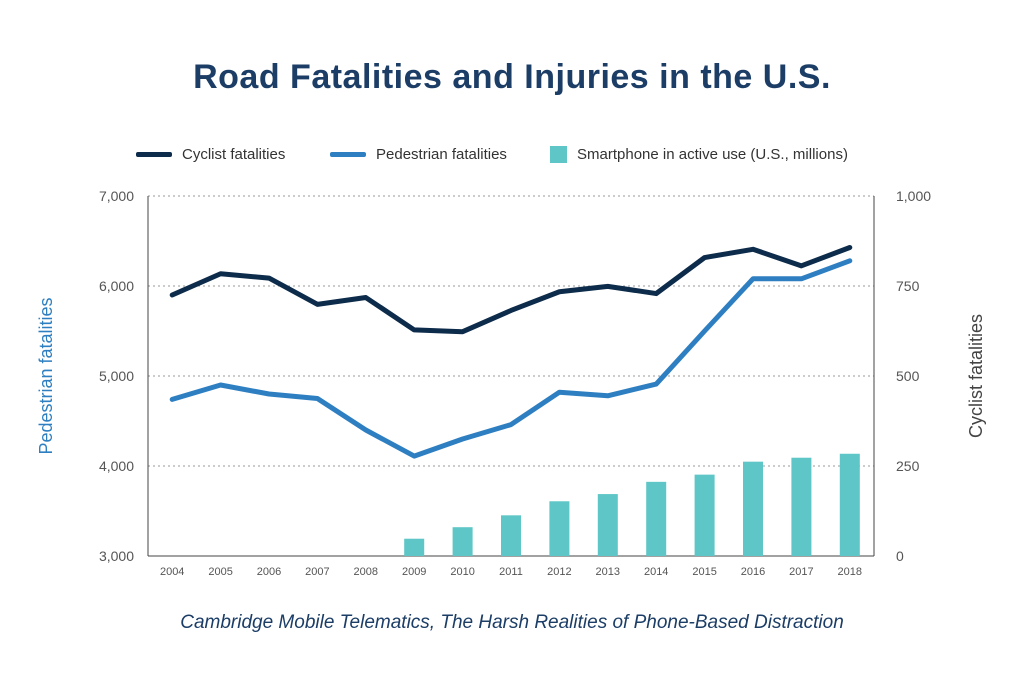 The height and width of the screenshot is (683, 1024). Describe the element at coordinates (441, 154) in the screenshot. I see `legend-label-pedestrian: Pedestrian fatalities` at that location.